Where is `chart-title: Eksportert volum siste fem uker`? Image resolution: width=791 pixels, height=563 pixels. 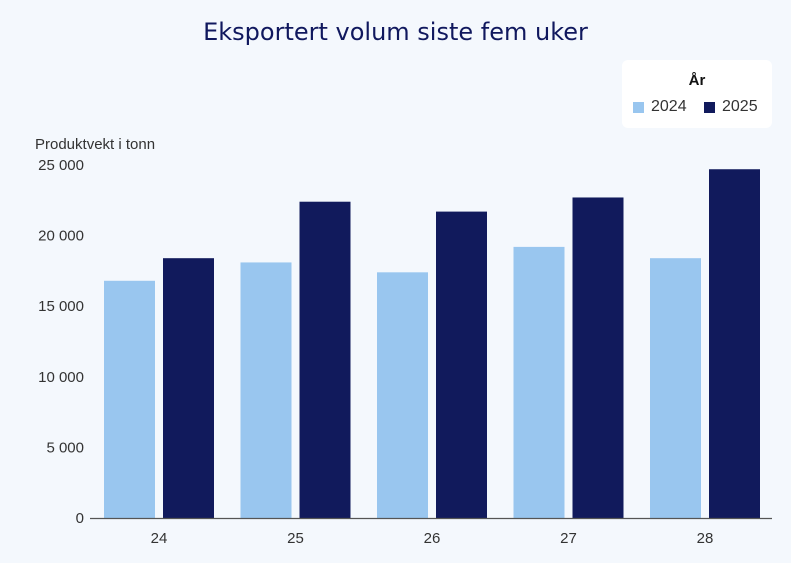
chart-title: Eksportert volum siste fem uker is located at coordinates (395, 32).